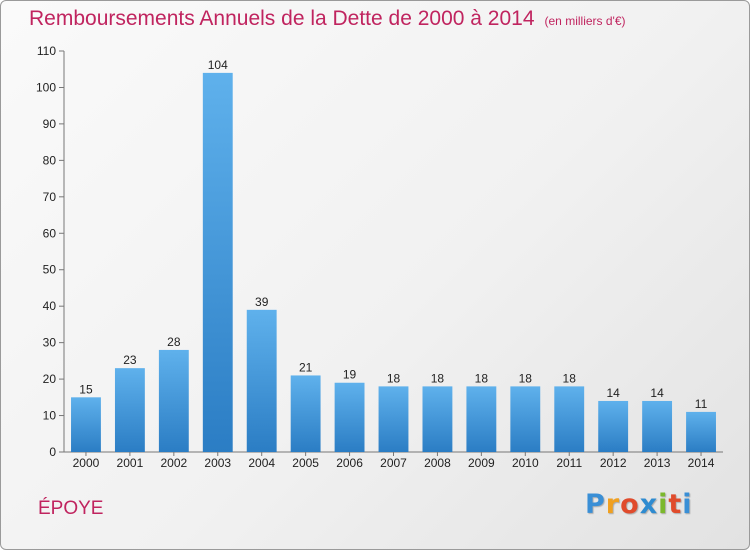  I want to click on bar-value-label: 104, so click(218, 65).